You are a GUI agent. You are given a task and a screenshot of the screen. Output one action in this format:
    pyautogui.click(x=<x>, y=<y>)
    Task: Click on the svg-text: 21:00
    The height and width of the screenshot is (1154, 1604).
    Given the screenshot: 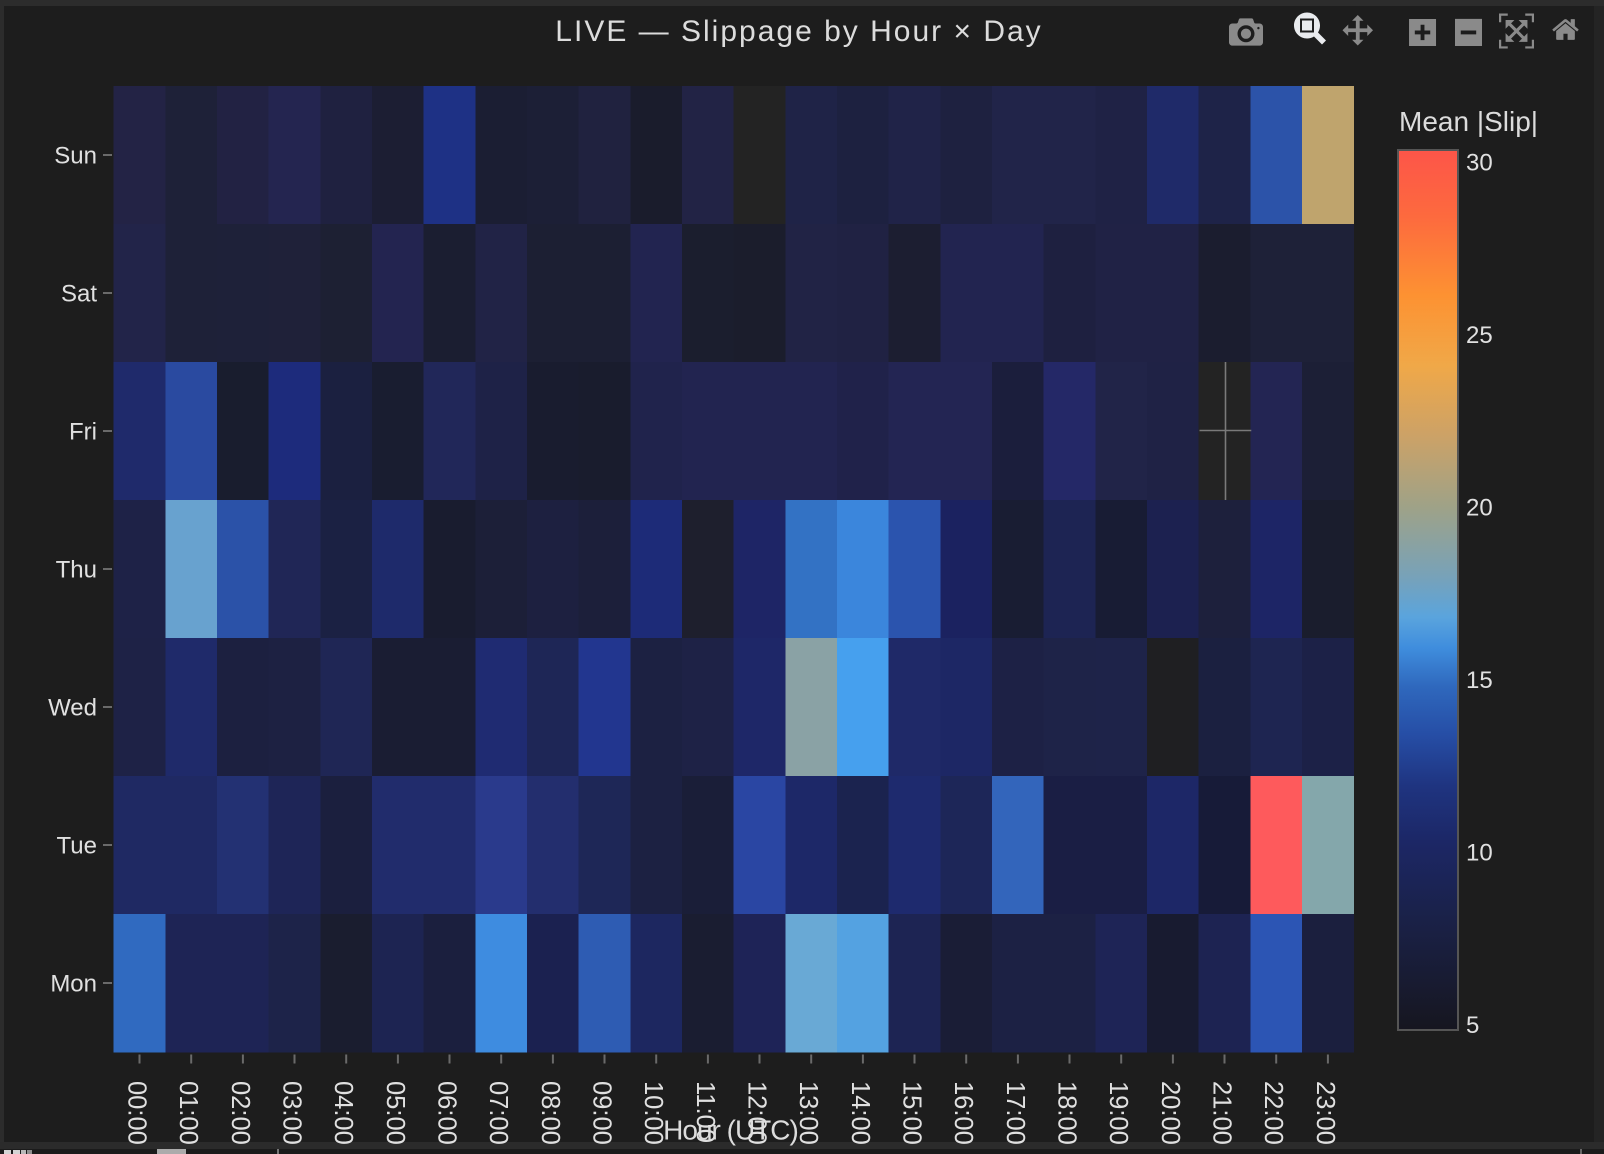 What is the action you would take?
    pyautogui.click(x=1222, y=1113)
    